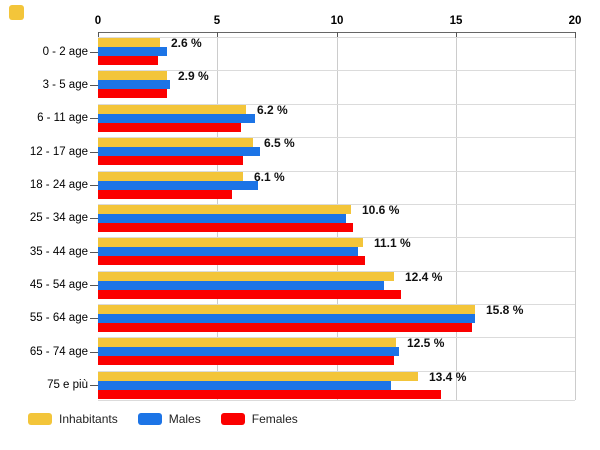 The image size is (600, 450). I want to click on y-axis-category-label: 25 - 34 age, so click(58, 218).